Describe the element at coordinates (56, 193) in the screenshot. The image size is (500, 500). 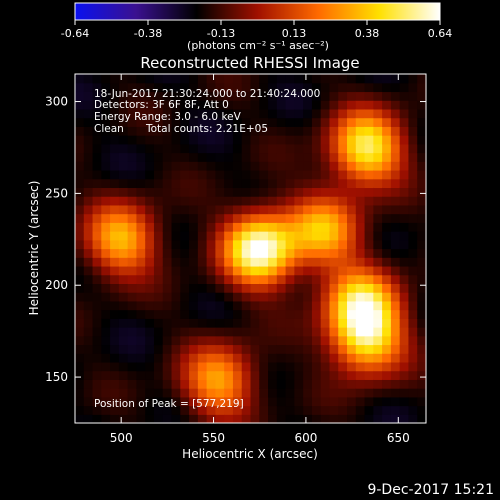
I see `y-tick-label: 250` at that location.